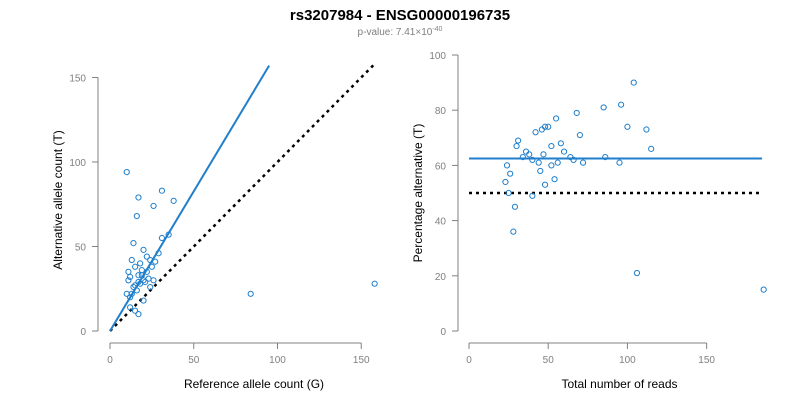  What do you see at coordinates (254, 384) in the screenshot?
I see `x-axis-title: Reference allele count (G)` at bounding box center [254, 384].